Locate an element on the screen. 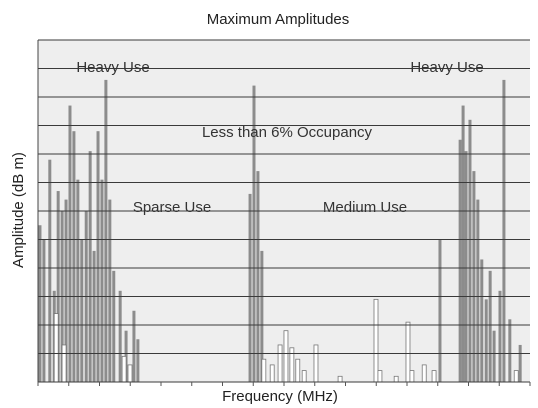 The height and width of the screenshot is (408, 538). y-axis-label: Amplitude (dB m) is located at coordinates (18, 210).